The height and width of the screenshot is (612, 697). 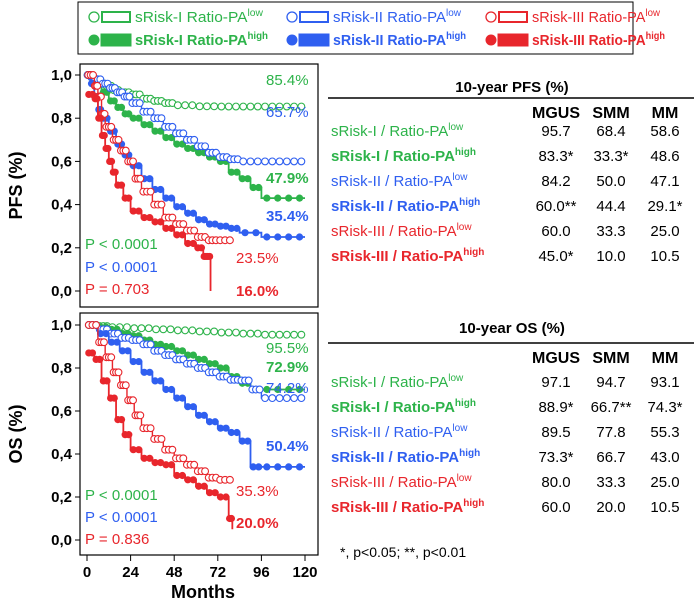 I want to click on pfs-pvalue: P = 0.703, so click(x=117, y=289).